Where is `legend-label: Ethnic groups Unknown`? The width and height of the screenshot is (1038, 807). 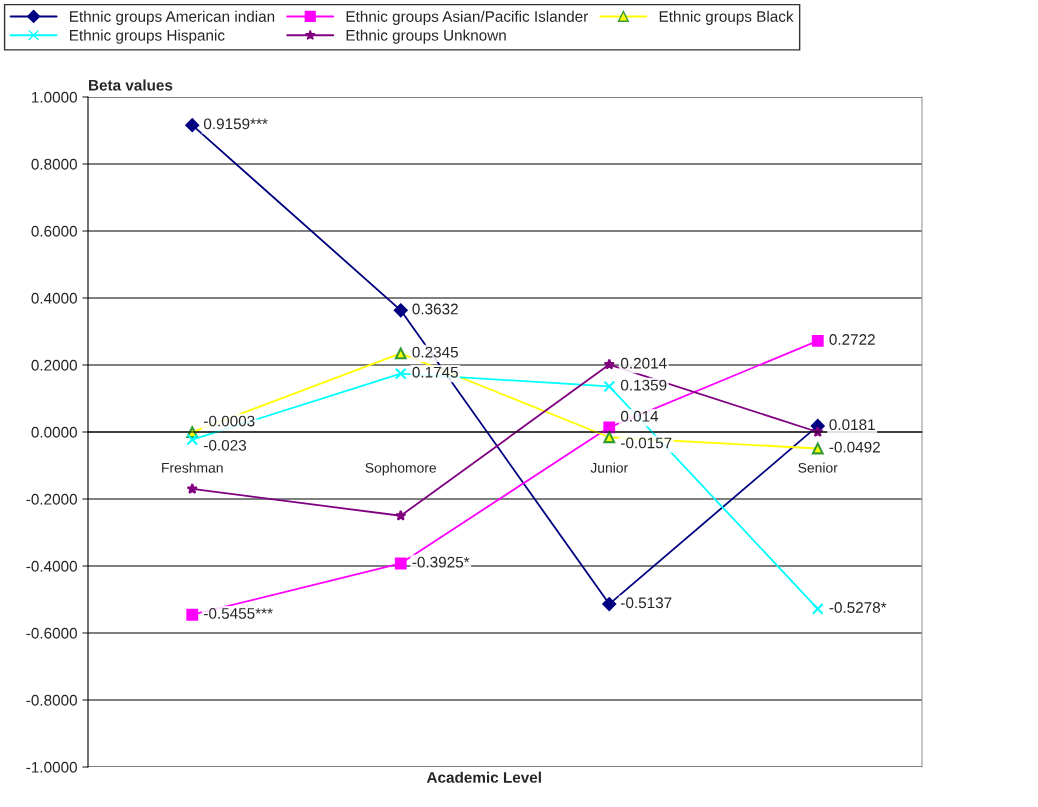 legend-label: Ethnic groups Unknown is located at coordinates (426, 36).